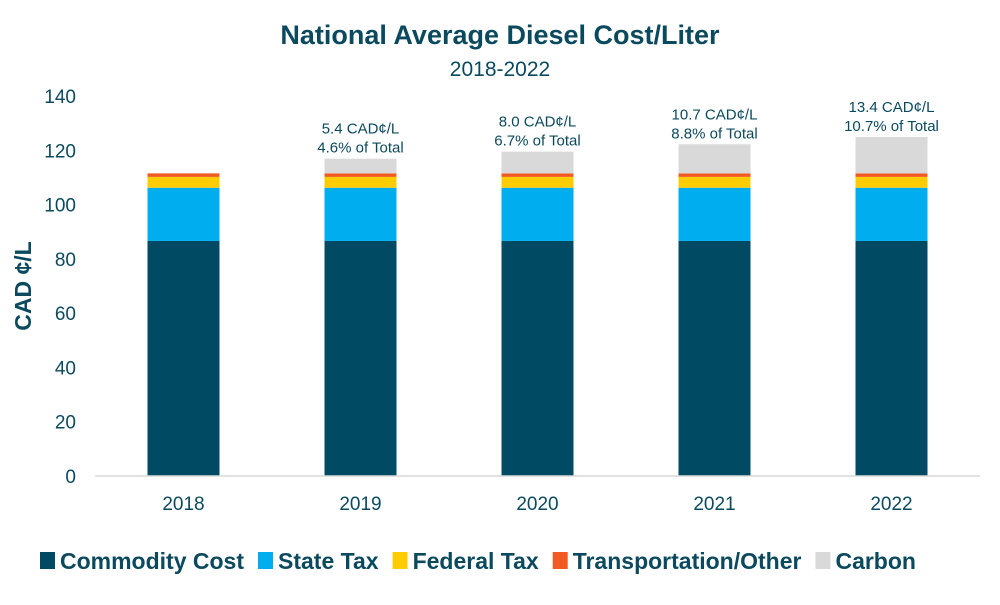  Describe the element at coordinates (183, 175) in the screenshot. I see `bar-transportation-other-2018` at that location.